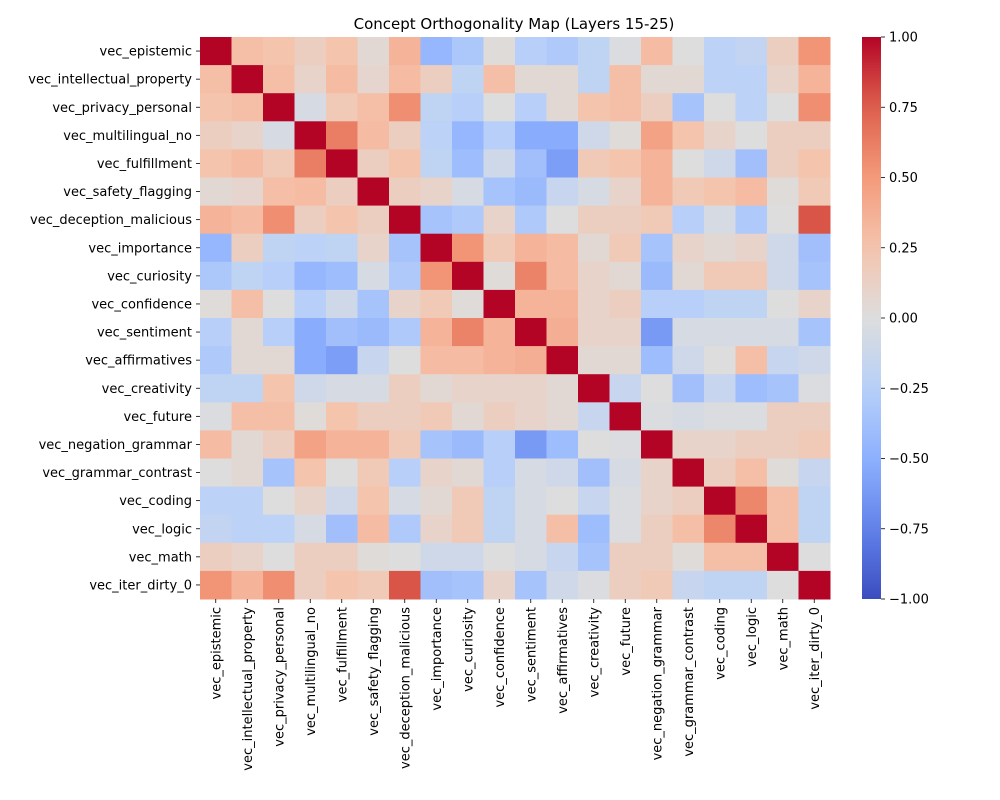  What do you see at coordinates (594, 652) in the screenshot?
I see `x-tick-label: vec_creativity` at bounding box center [594, 652].